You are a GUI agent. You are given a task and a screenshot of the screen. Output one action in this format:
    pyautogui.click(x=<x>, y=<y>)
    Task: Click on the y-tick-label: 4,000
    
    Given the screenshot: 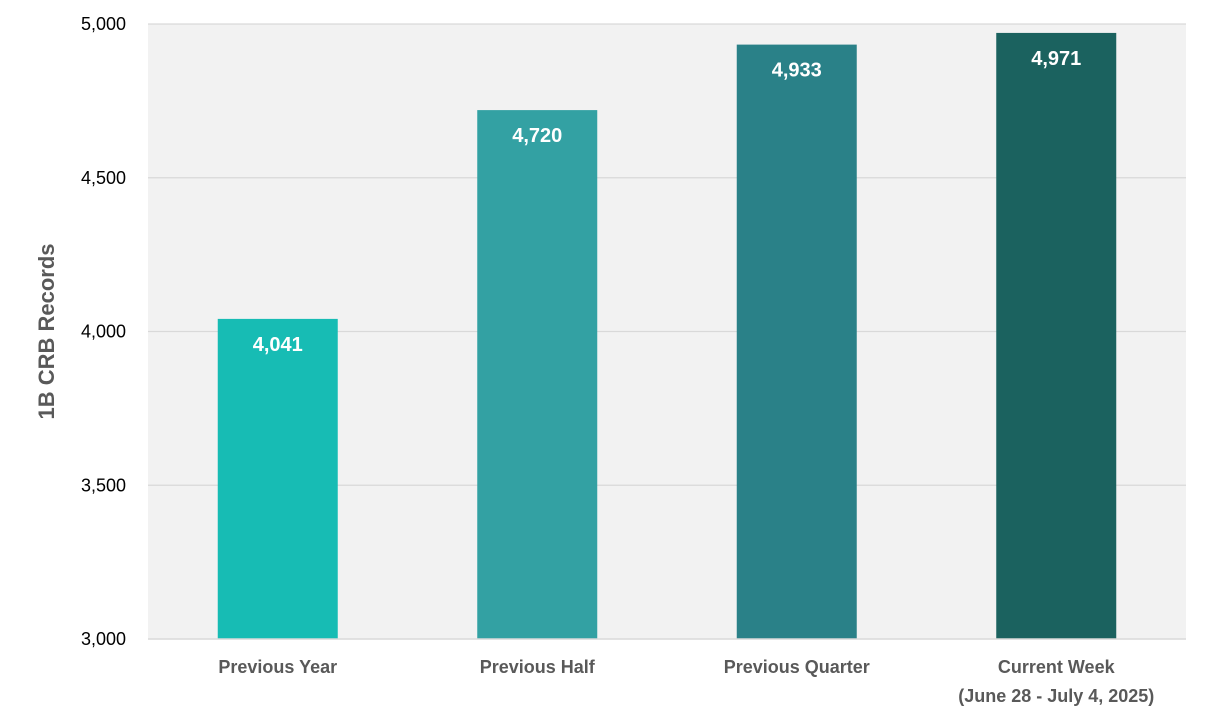 What is the action you would take?
    pyautogui.click(x=103, y=332)
    